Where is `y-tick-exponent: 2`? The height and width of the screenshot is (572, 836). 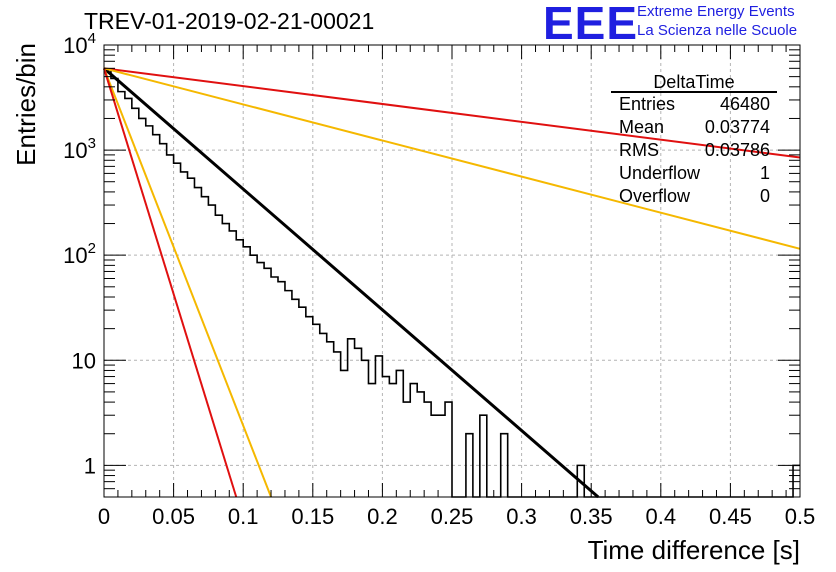 y-tick-exponent: 2 is located at coordinates (92, 248).